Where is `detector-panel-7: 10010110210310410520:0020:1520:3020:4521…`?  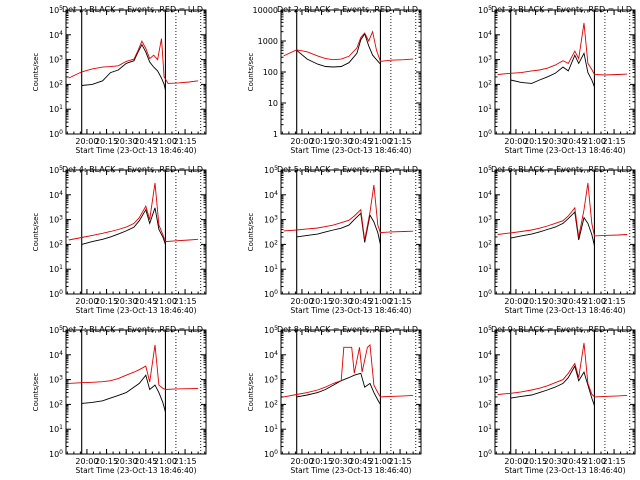
detector-panel-7: 10010110210310410520:0020:1520:3020:4521… is located at coordinates (119, 400).